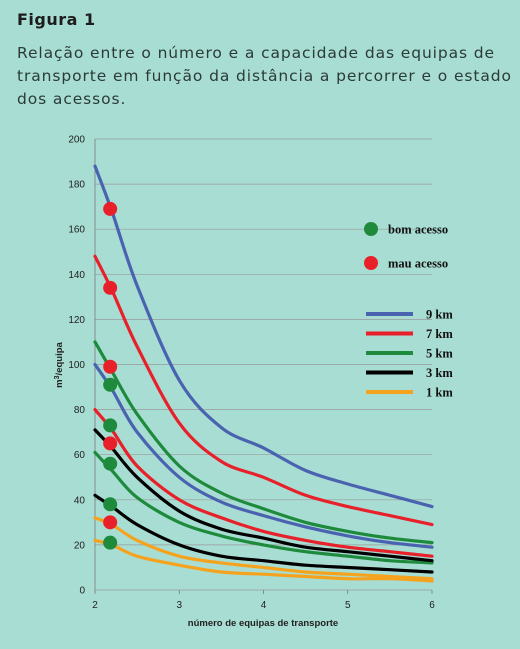  Describe the element at coordinates (82, 591) in the screenshot. I see `y-tick-label: 0` at that location.